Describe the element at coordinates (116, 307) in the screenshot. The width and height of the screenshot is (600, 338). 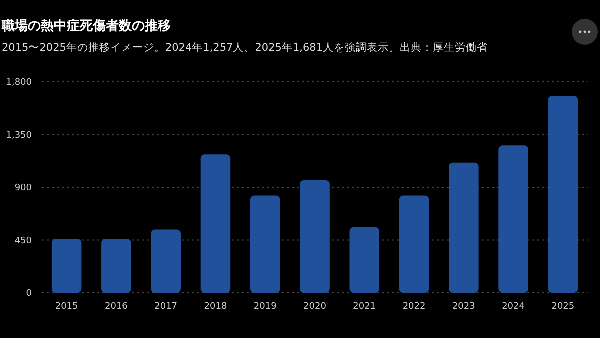
I see `x-tick-label: 2016` at that location.